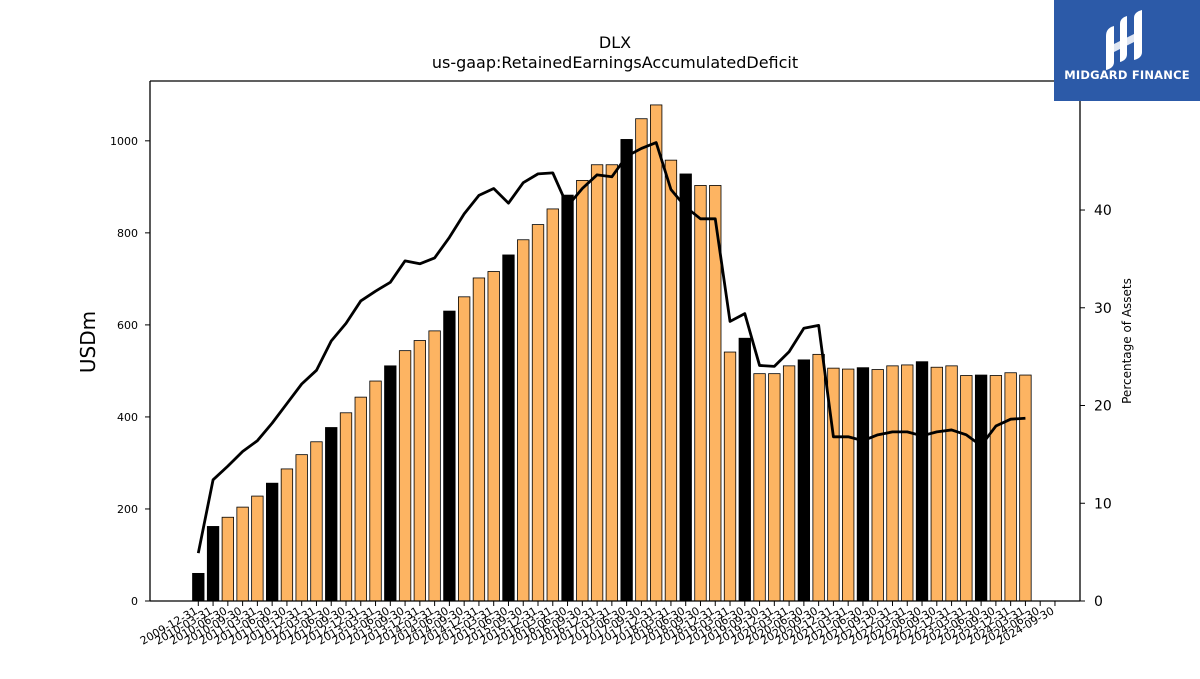  What do you see at coordinates (1127, 341) in the screenshot?
I see `y2-axis-label: Percentage of Assets` at bounding box center [1127, 341].